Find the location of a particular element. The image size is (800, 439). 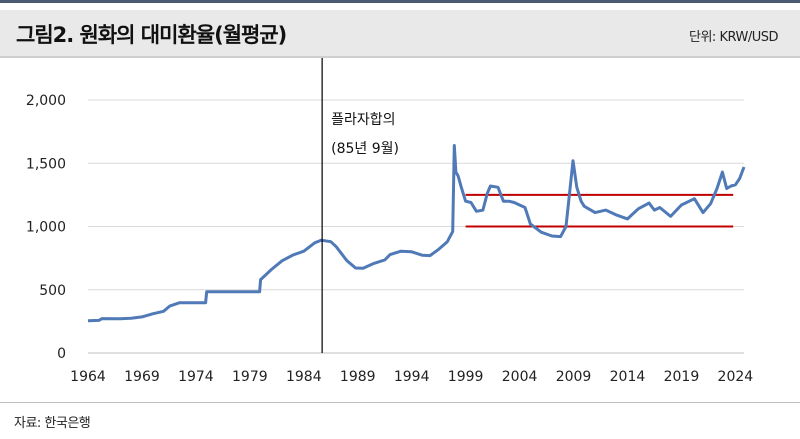

source-note: 자료: 한국은행 is located at coordinates (52, 423).